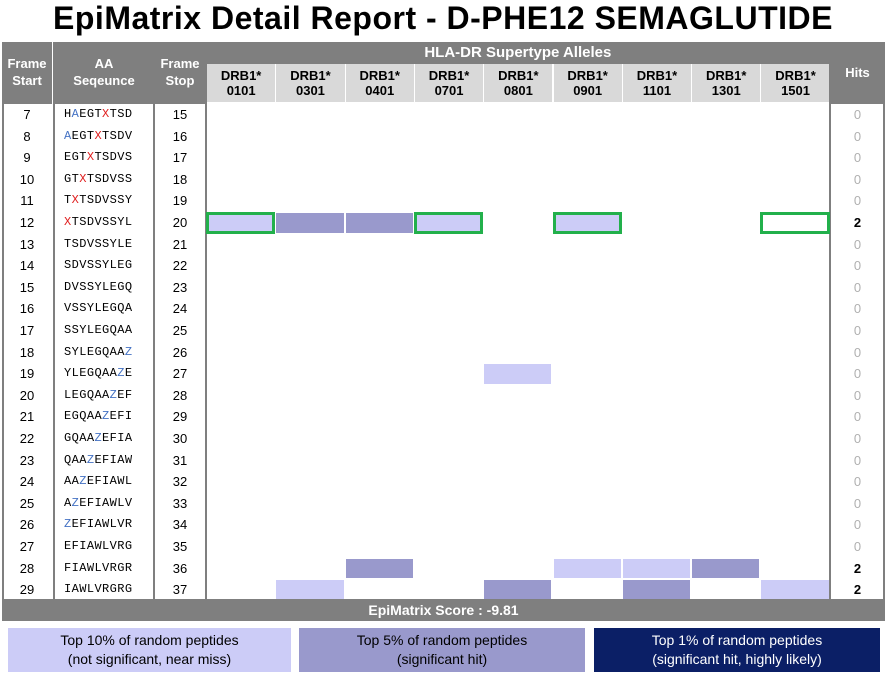  What do you see at coordinates (180, 287) in the screenshot?
I see `frame-stop-cell: 23` at bounding box center [180, 287].